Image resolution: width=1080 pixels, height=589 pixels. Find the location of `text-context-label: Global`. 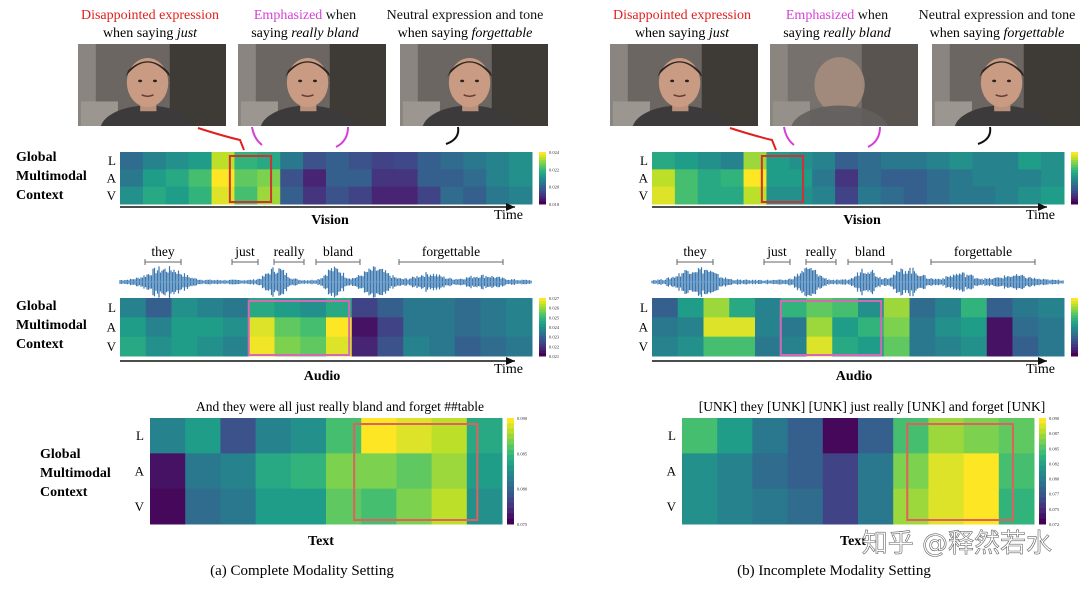

text-context-label: Global is located at coordinates (60, 454).